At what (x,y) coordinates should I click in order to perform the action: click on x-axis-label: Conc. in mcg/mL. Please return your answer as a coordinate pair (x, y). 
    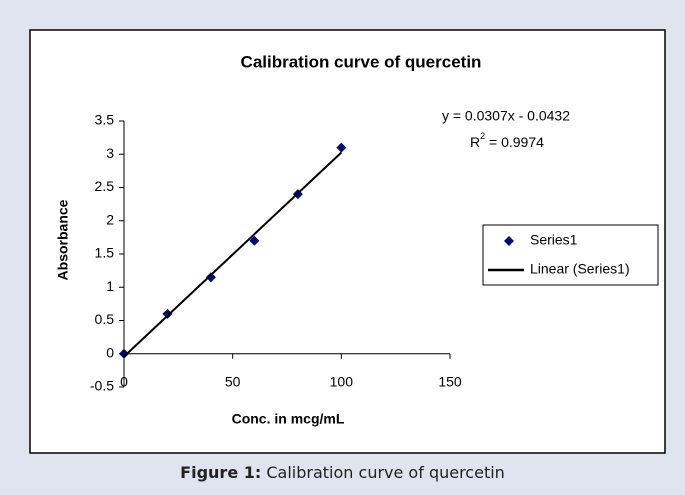
    Looking at the image, I should click on (288, 419).